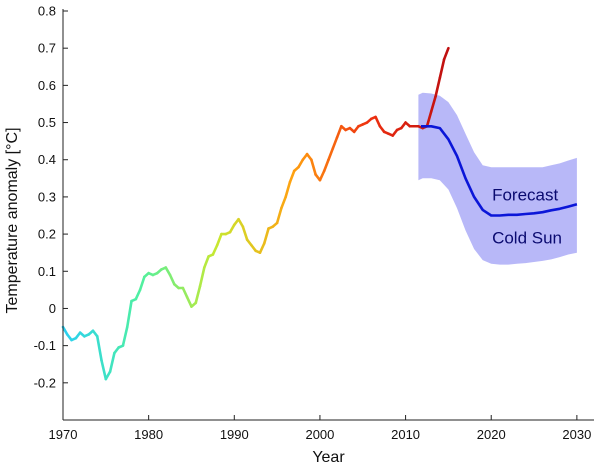  What do you see at coordinates (63, 434) in the screenshot?
I see `x-tick-label: 1970` at bounding box center [63, 434].